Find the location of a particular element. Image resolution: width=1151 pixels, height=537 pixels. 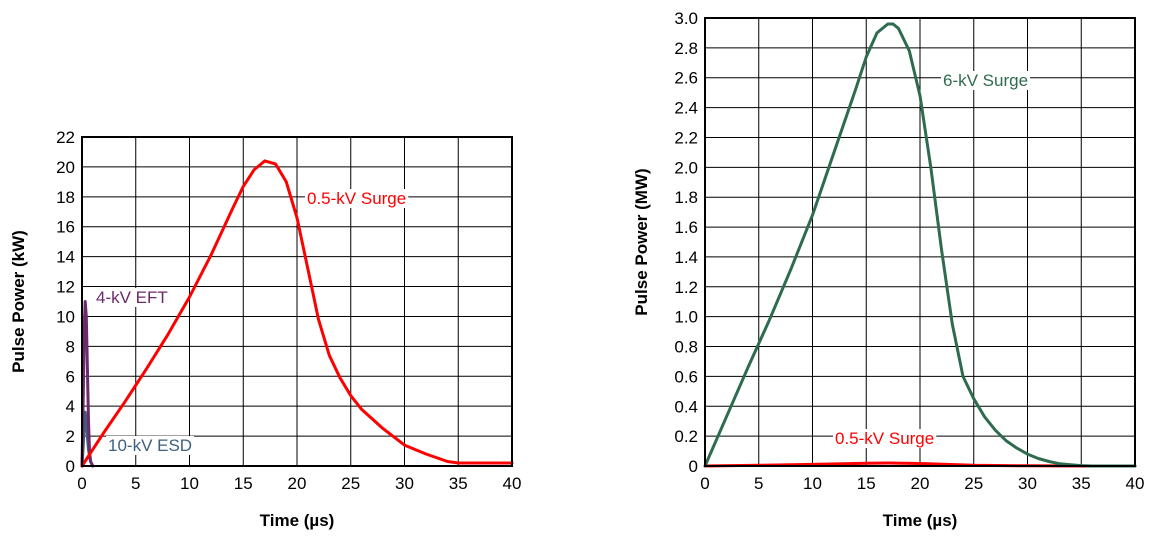

y-tick-label: 20 is located at coordinates (65, 167).